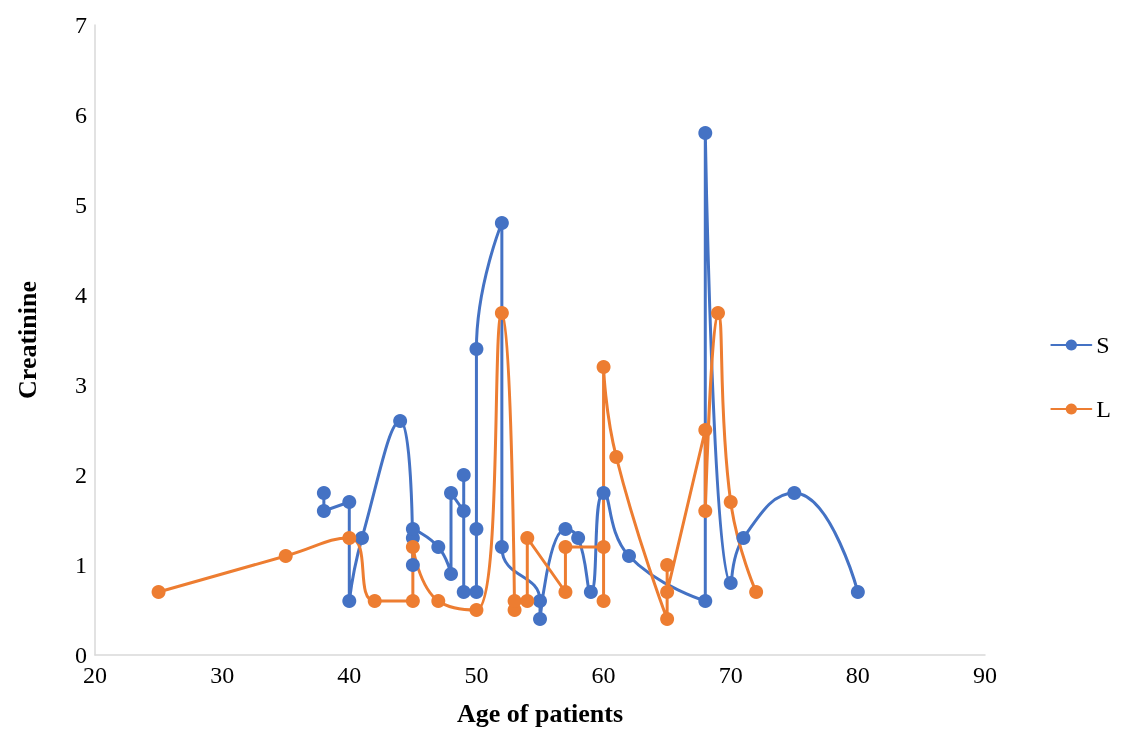 The height and width of the screenshot is (754, 1126). What do you see at coordinates (1103, 345) in the screenshot?
I see `legend-label: S` at bounding box center [1103, 345].